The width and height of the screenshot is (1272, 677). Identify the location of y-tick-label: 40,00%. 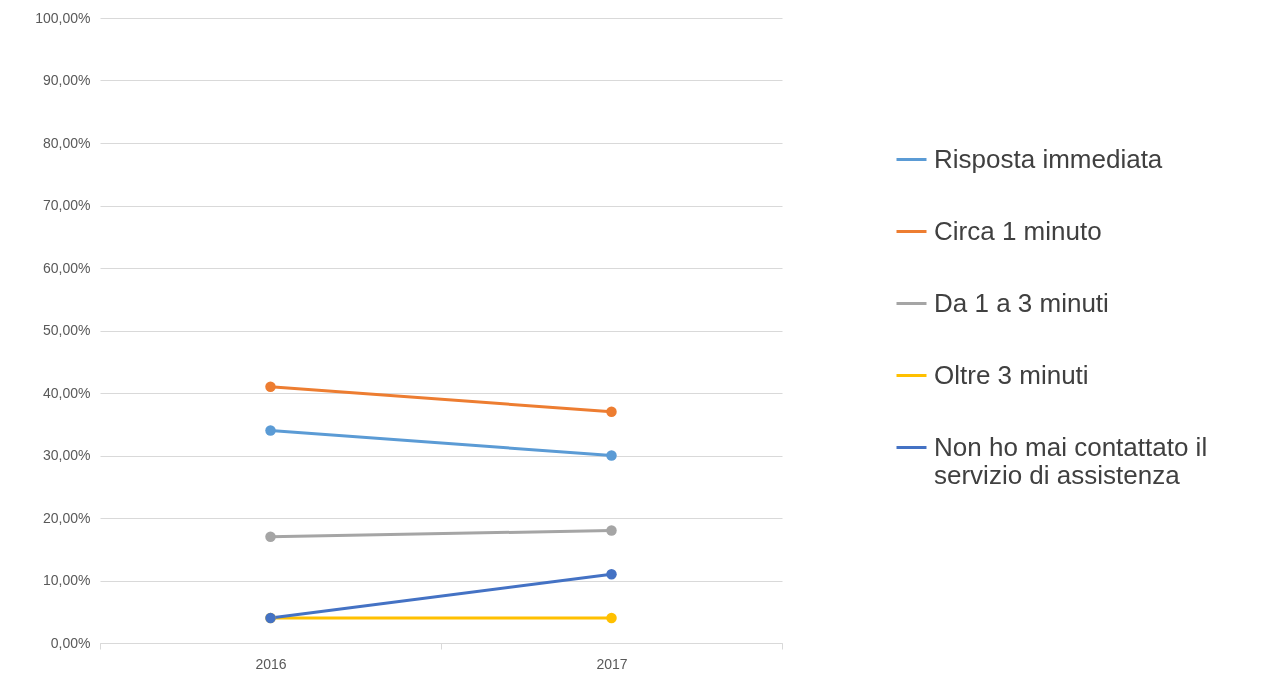
(67, 392).